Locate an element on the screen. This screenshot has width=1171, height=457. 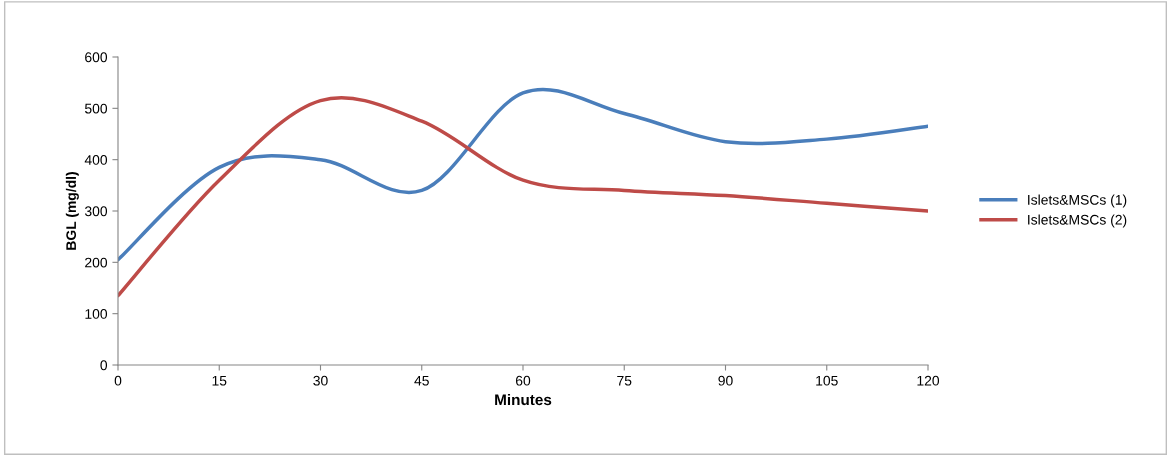
y-tick-label: 0 is located at coordinates (104, 365).